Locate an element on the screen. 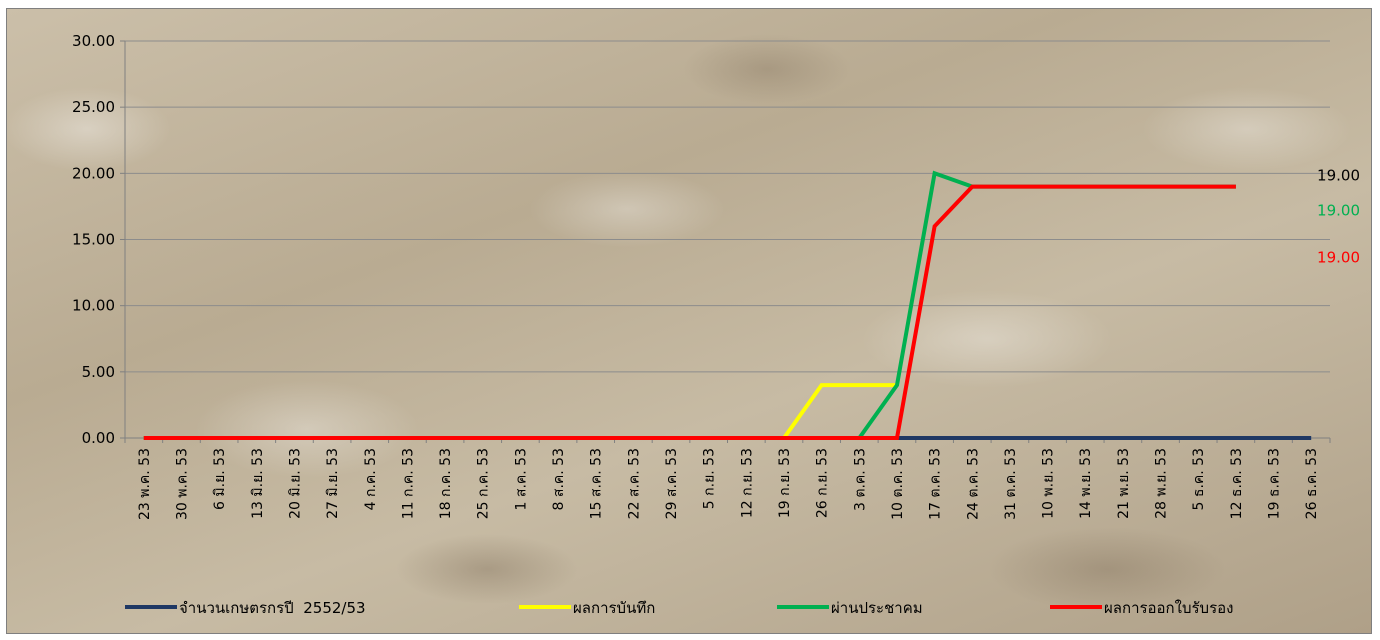 This screenshot has width=1380, height=640. x-tick-label: 20 มิ.ย. 53 is located at coordinates (295, 483).